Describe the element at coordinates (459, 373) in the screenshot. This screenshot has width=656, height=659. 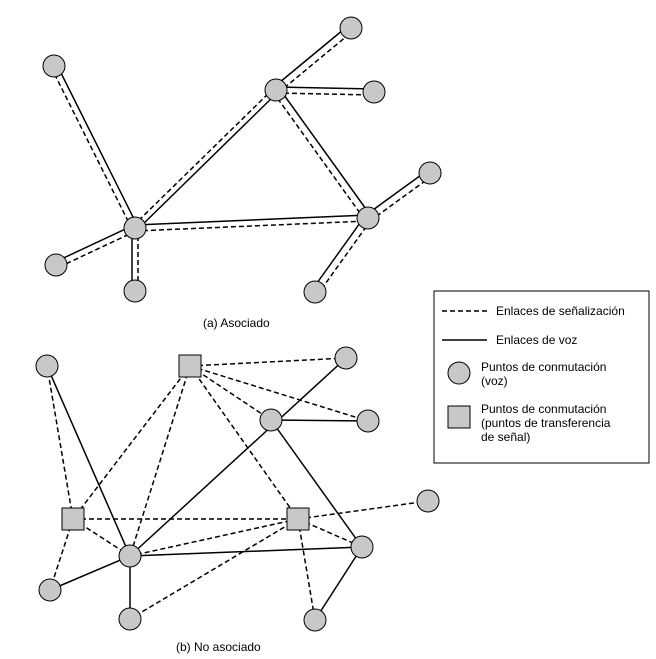
I see `legend-circle-sample` at that location.